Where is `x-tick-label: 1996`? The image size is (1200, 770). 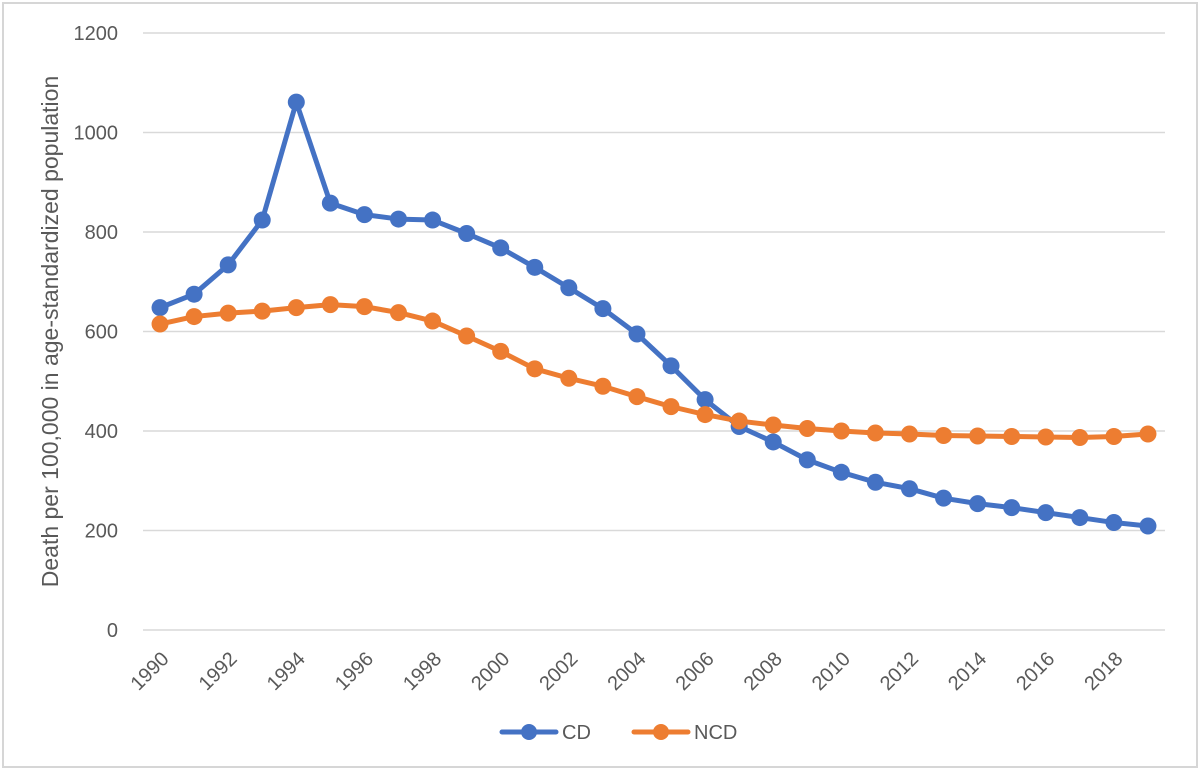
x-tick-label: 1996 is located at coordinates (354, 671).